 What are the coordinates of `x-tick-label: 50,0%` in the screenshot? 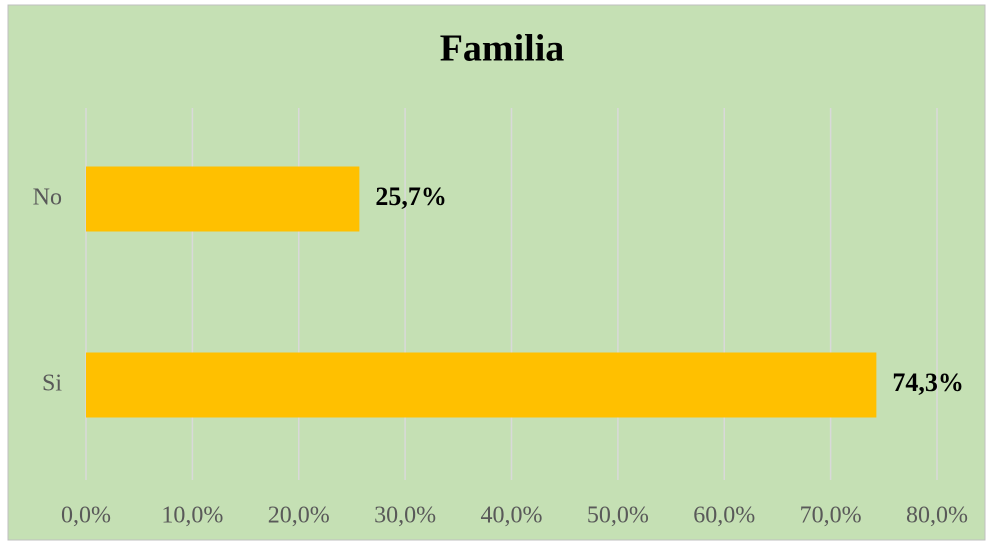 It's located at (618, 516).